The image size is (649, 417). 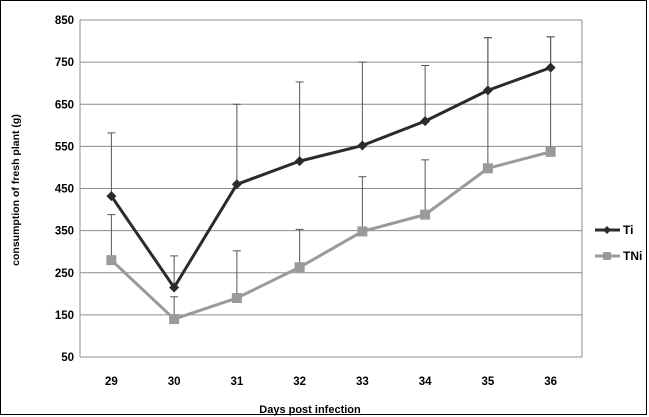 I want to click on y-tick-label: 750, so click(x=64, y=63).